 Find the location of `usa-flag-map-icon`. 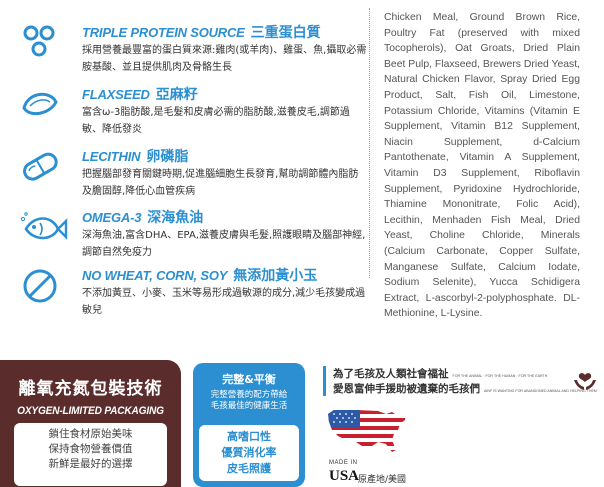

usa-flag-map-icon is located at coordinates (367, 431).